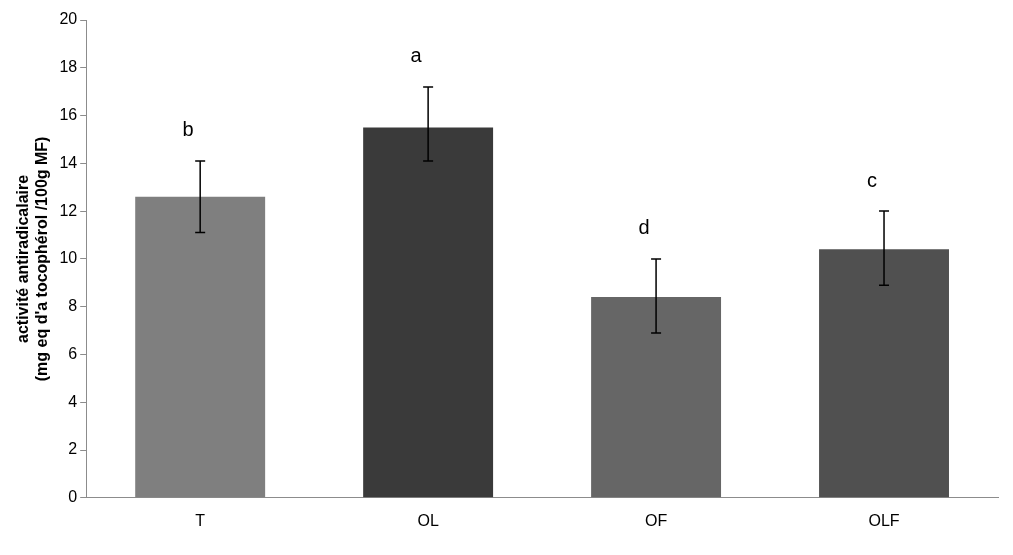 This screenshot has height=555, width=1013. I want to click on y-tick-label: 0, so click(73, 497).